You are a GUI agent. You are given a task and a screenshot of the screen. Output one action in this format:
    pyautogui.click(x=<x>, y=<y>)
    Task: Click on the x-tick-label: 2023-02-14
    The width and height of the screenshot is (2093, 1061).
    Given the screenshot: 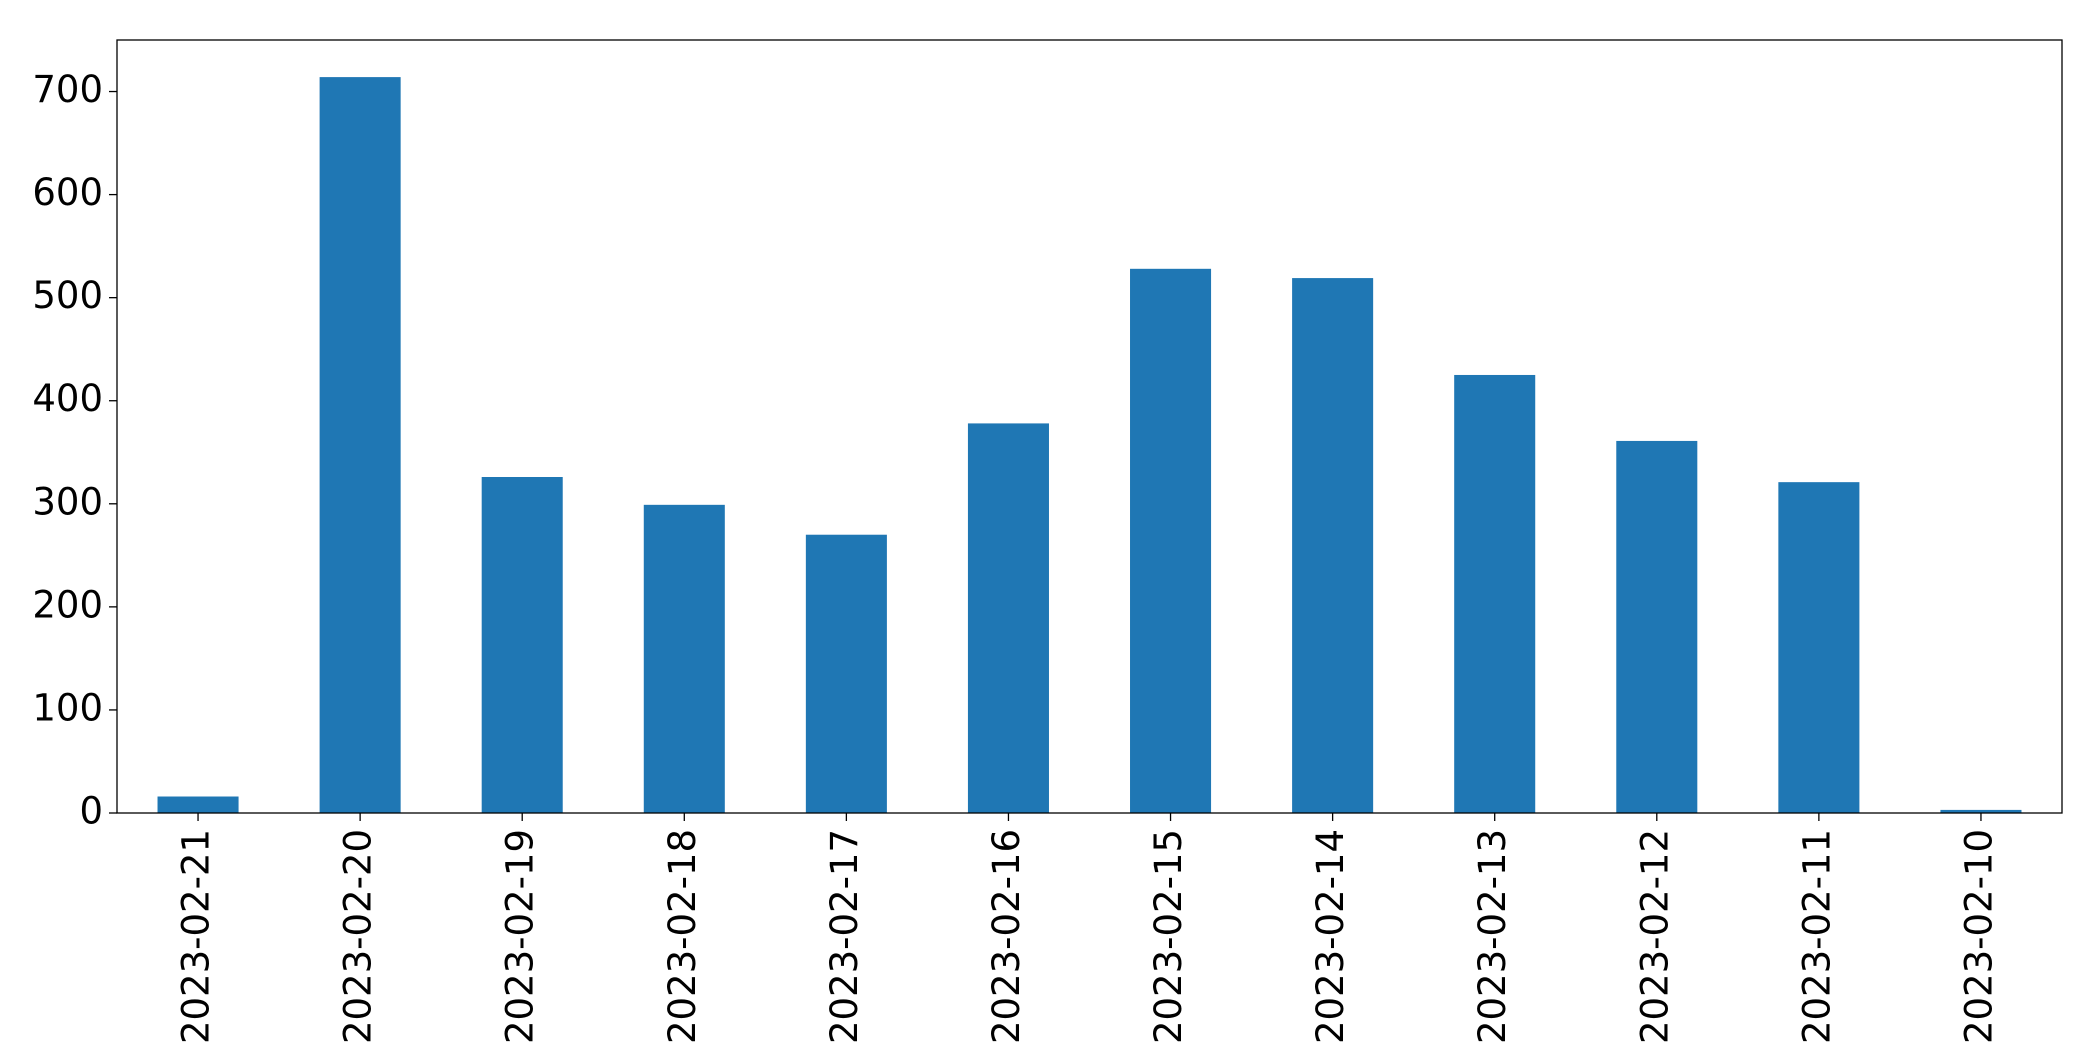 What is the action you would take?
    pyautogui.click(x=1330, y=936)
    